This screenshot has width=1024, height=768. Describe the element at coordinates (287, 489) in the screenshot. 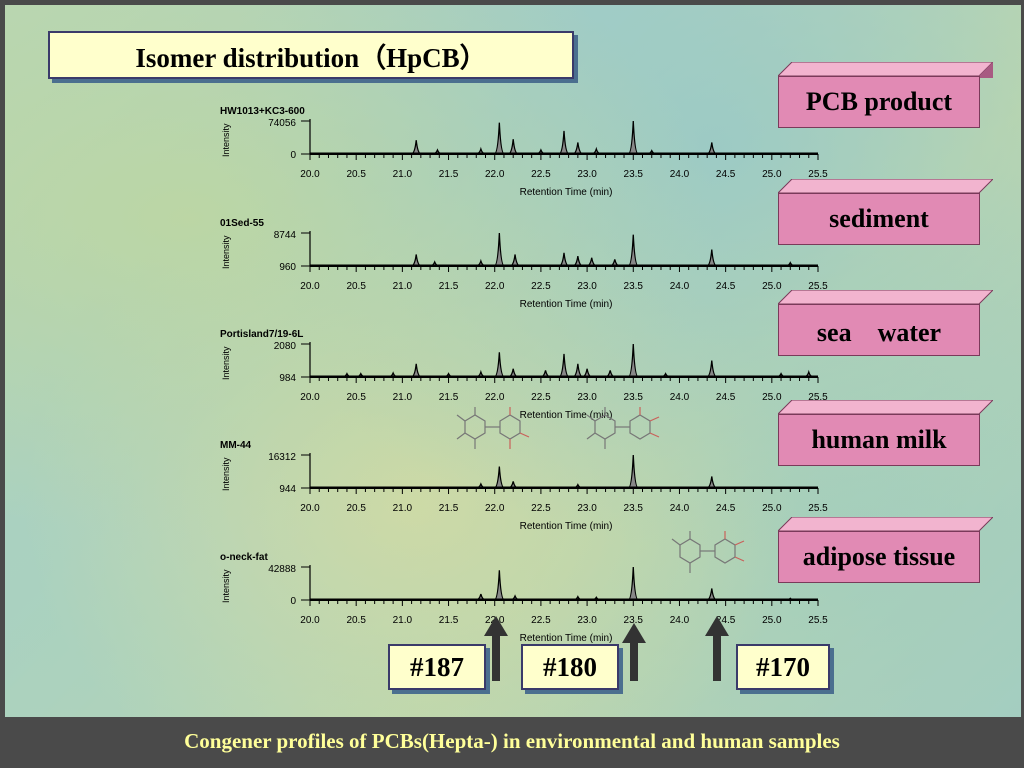

I see `y-tick-label: 944` at that location.